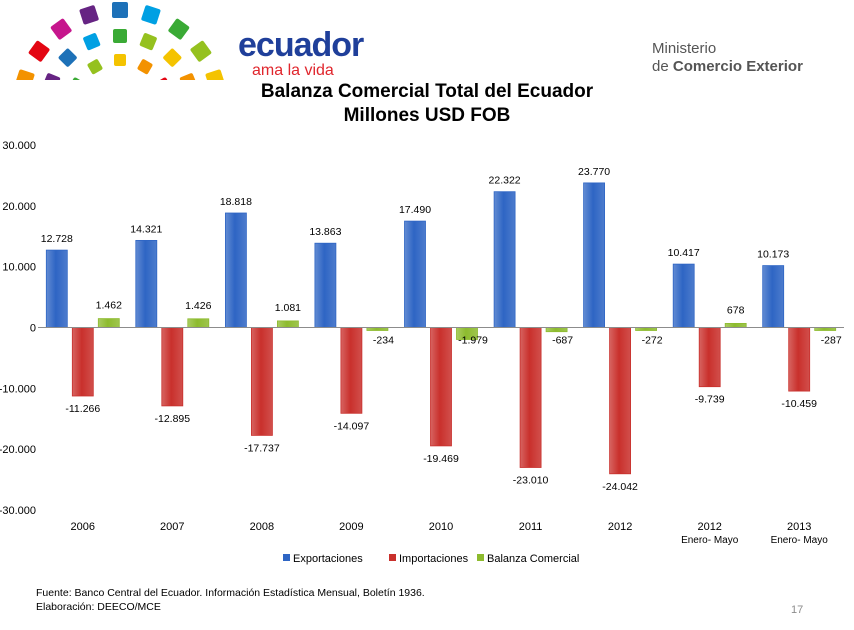  What do you see at coordinates (328, 559) in the screenshot?
I see `legend-label: Exportaciones` at bounding box center [328, 559].